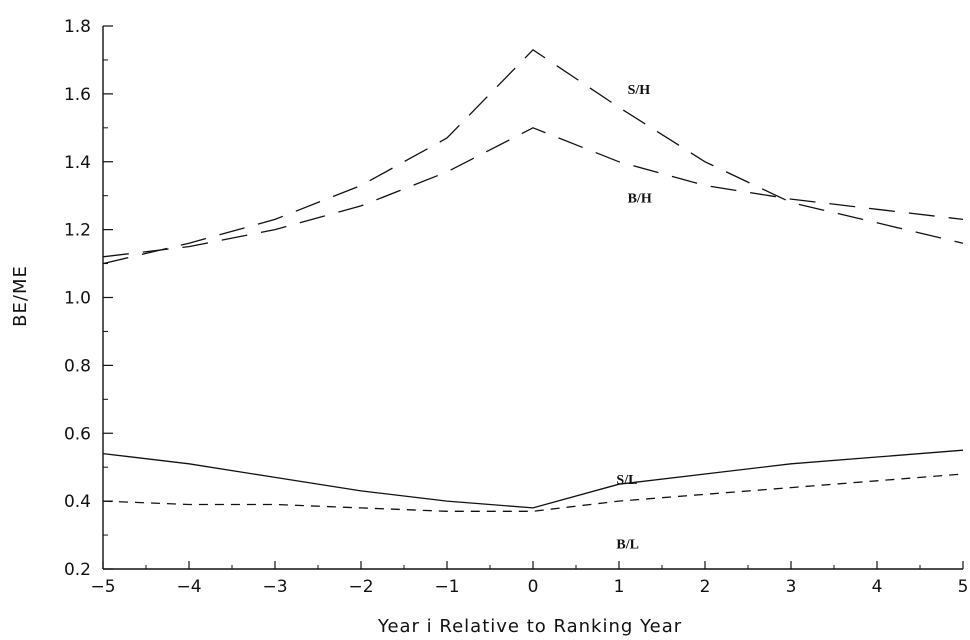 The width and height of the screenshot is (970, 640). I want to click on x-tick-label: −5, so click(102, 587).